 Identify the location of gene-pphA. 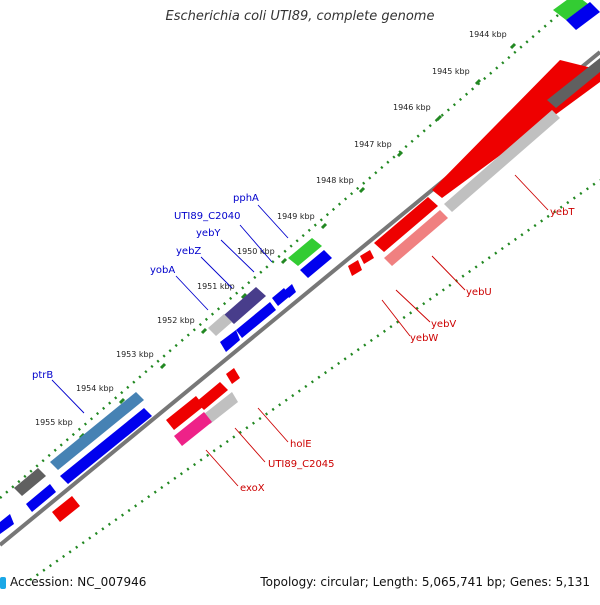
(305, 252).